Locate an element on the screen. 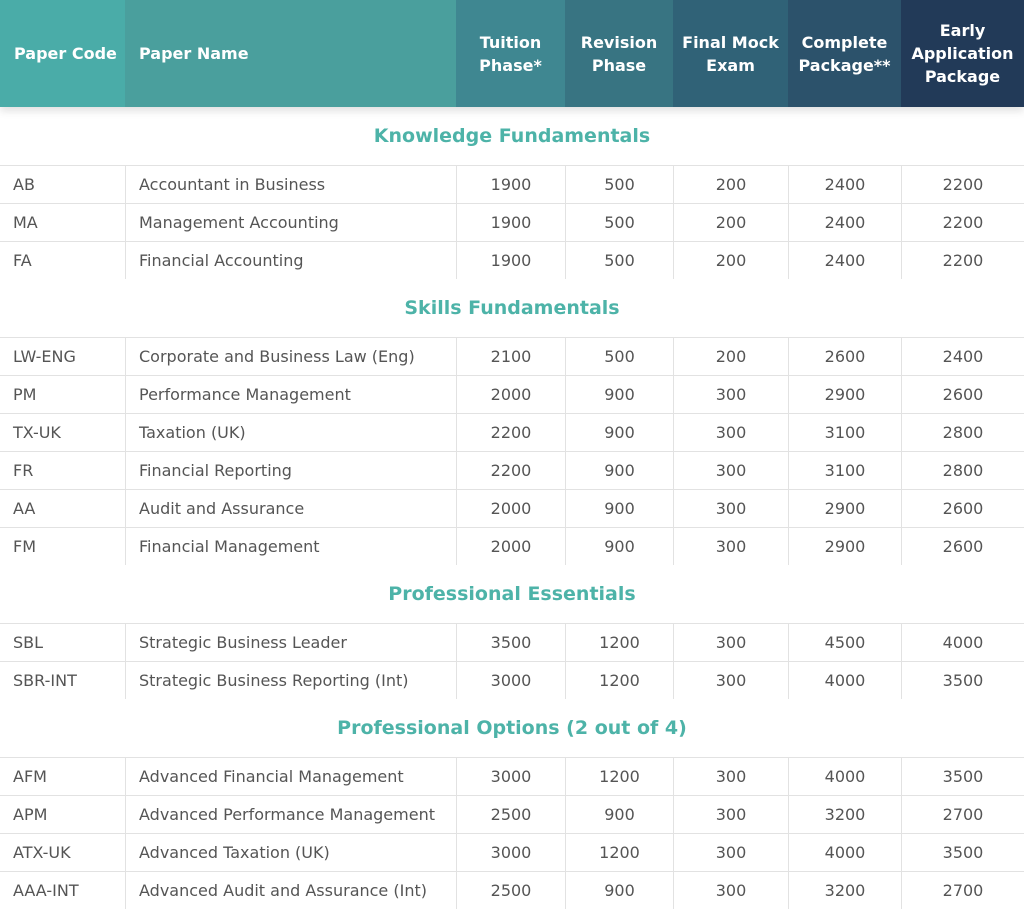 The image size is (1024, 913). paper-name: Management Accounting is located at coordinates (290, 222).